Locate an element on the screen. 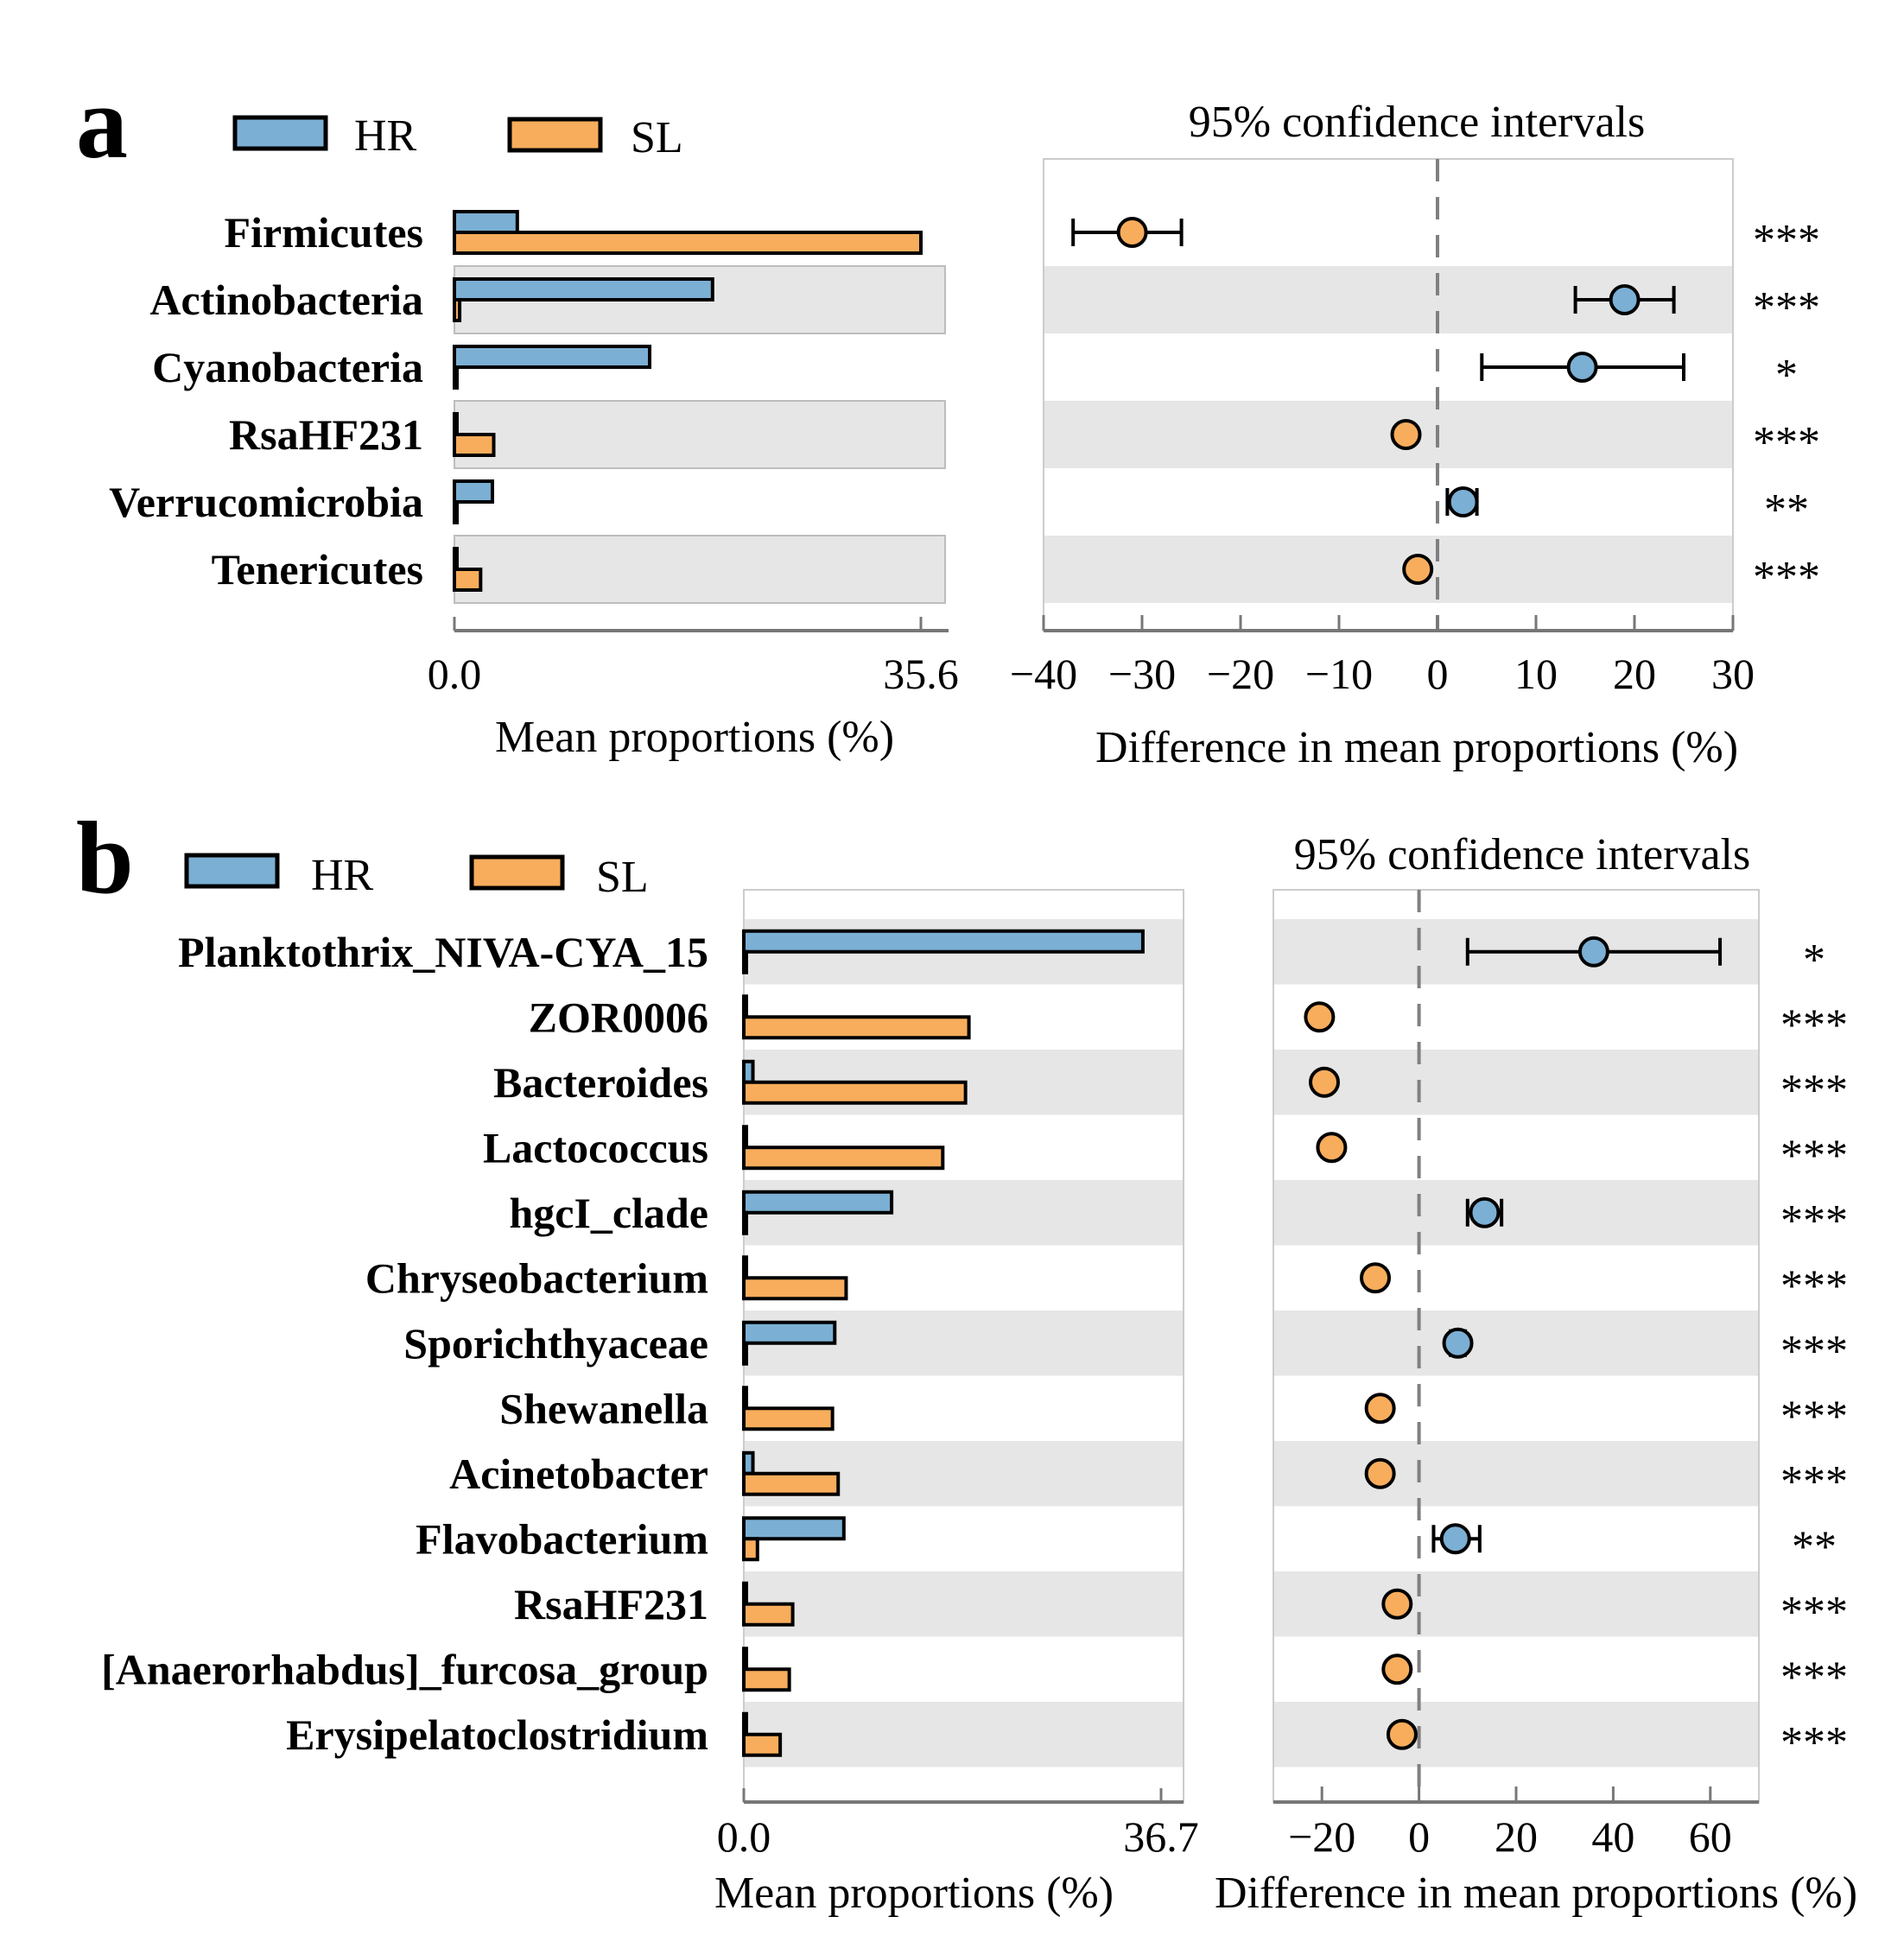  value-axis-tick-label: 35.6 is located at coordinates (921, 674).